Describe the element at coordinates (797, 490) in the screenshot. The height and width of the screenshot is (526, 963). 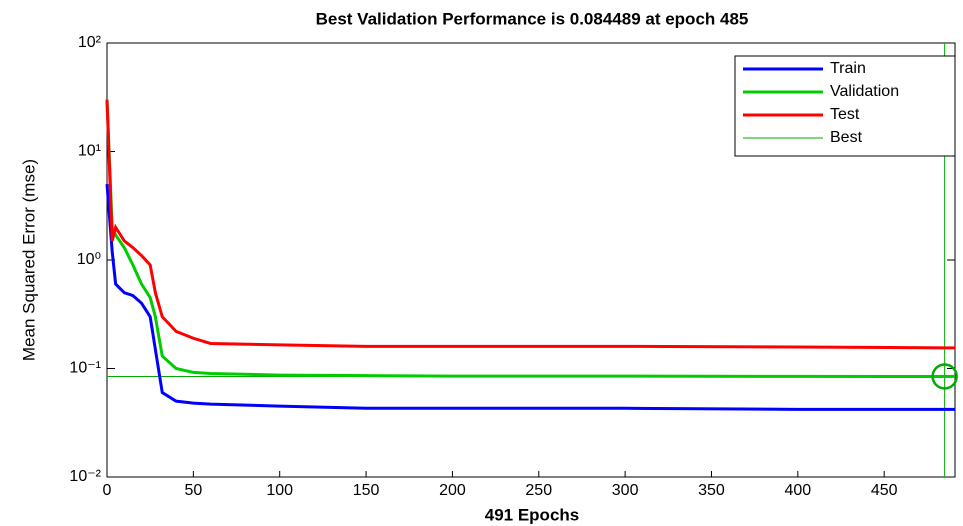
I see `x-tick-label: 400` at that location.